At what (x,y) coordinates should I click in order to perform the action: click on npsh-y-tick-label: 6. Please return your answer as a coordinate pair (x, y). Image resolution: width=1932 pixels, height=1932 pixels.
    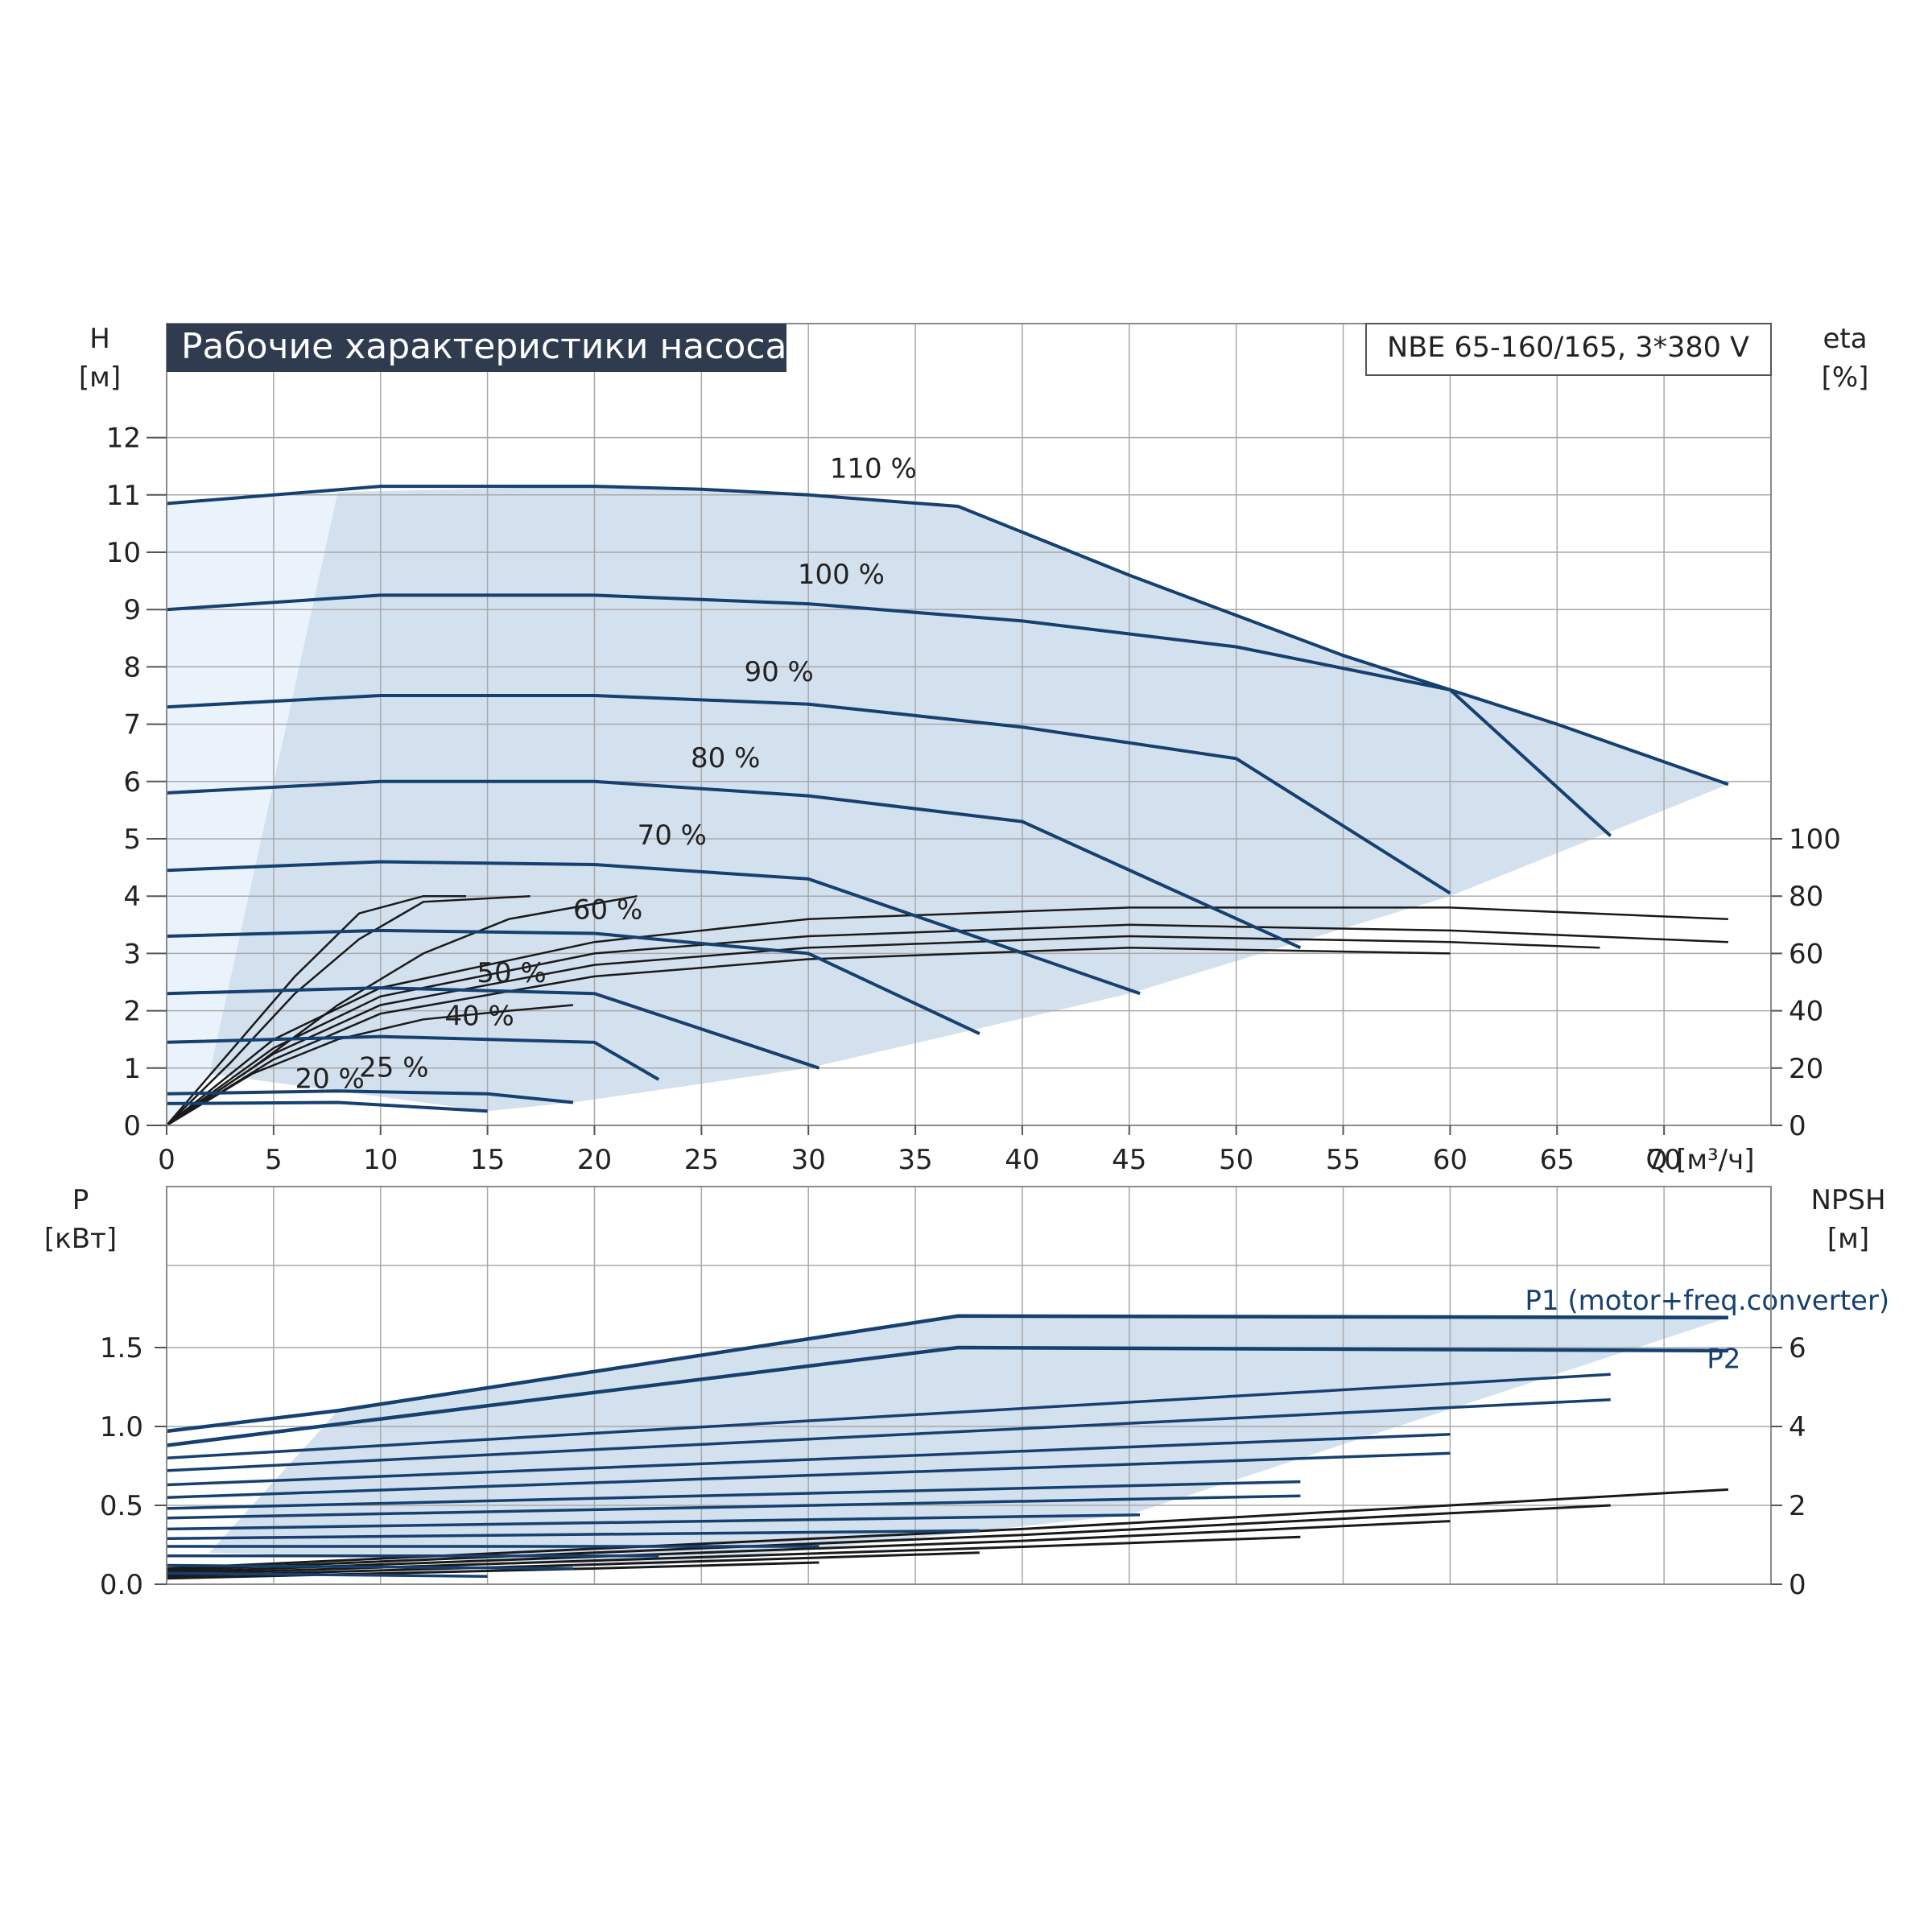
    Looking at the image, I should click on (1797, 1348).